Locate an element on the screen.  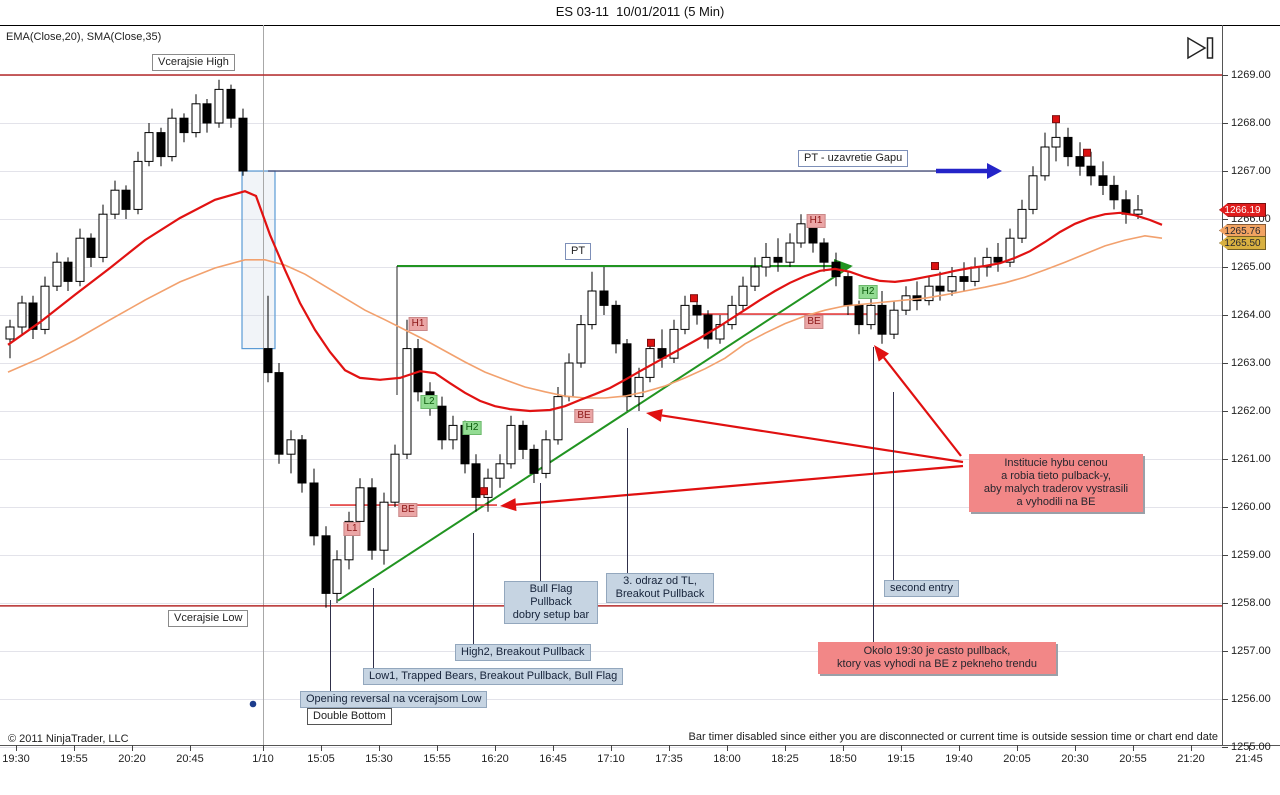
prev-low-label: Vcerajsie Low is located at coordinates (208, 618).